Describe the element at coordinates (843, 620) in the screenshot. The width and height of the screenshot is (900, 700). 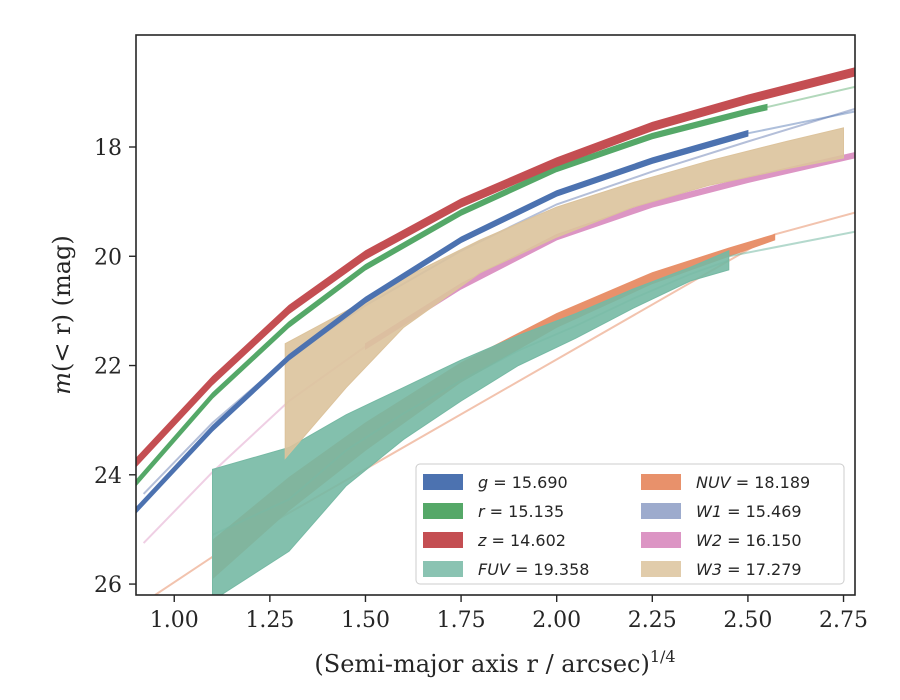
I see `x-tick-label: 2.75` at that location.